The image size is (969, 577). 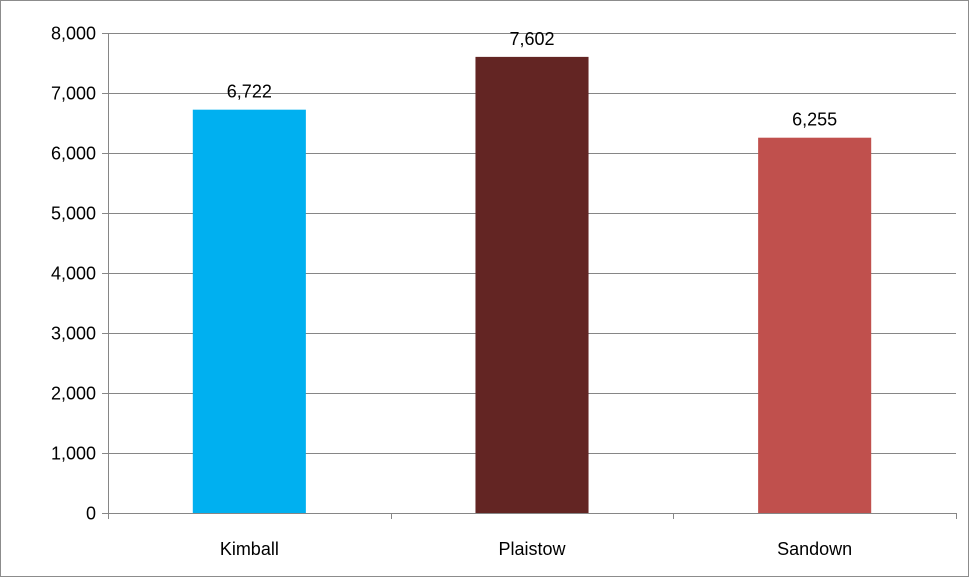 What do you see at coordinates (815, 325) in the screenshot?
I see `bar-sandown` at bounding box center [815, 325].